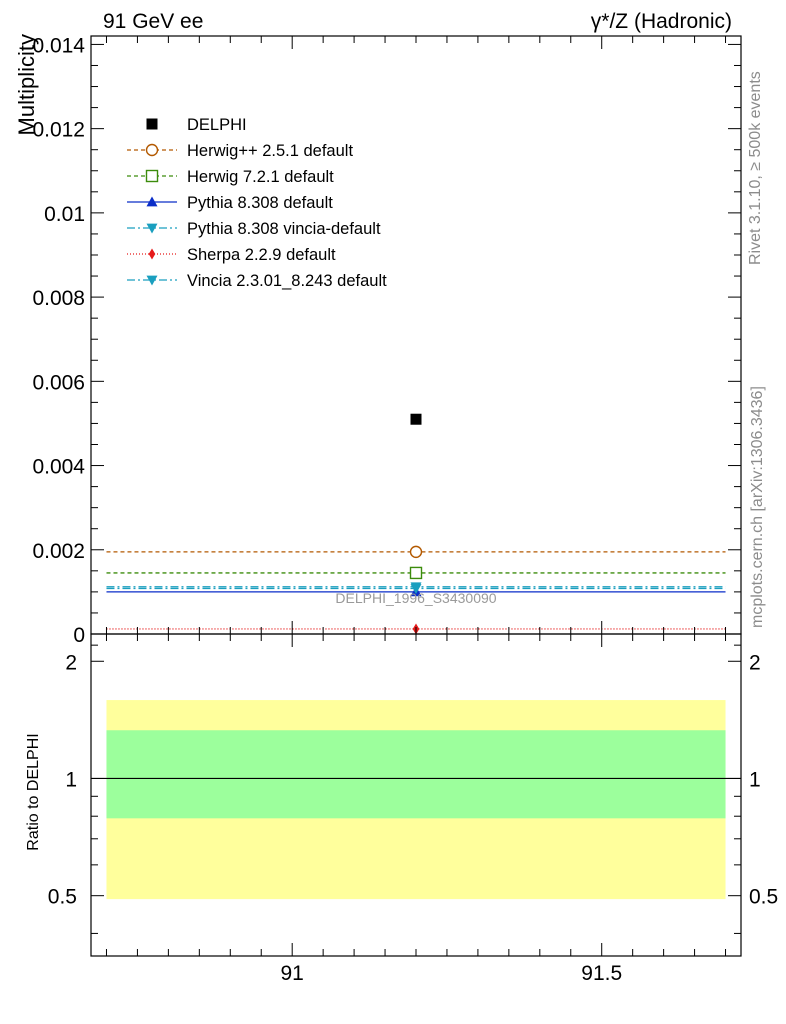 This screenshot has height=1024, width=786. What do you see at coordinates (415, 598) in the screenshot?
I see `analysis-watermark: DELPHI_1996_S3430090` at bounding box center [415, 598].